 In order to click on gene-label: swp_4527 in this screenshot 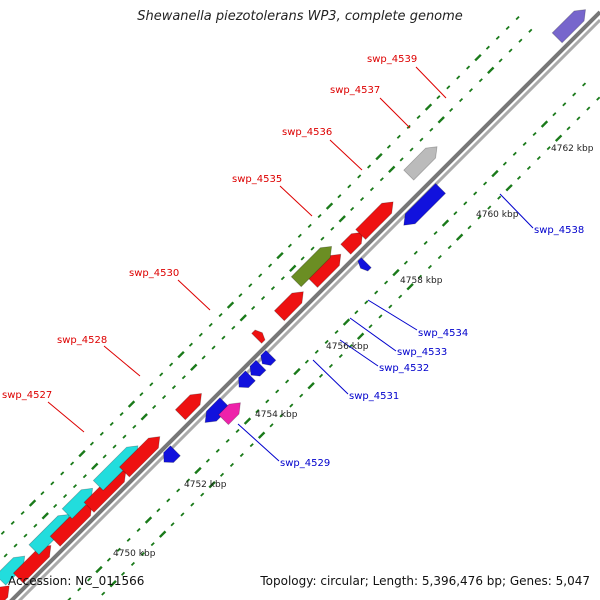, I will do `click(27, 395)`.